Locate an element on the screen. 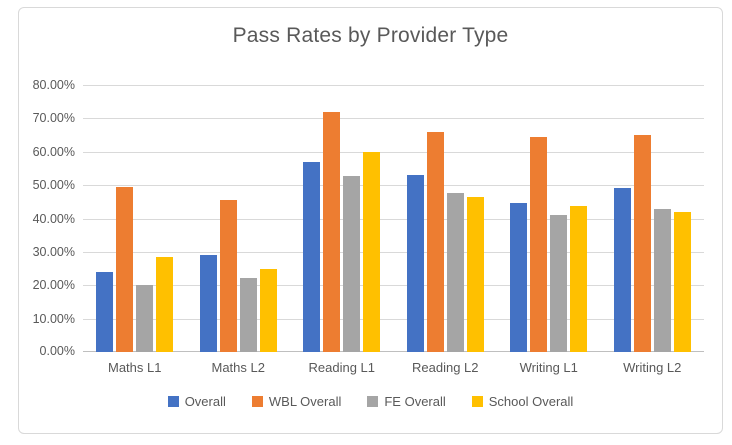 Image resolution: width=732 pixels, height=445 pixels. category-label: Writing L1 is located at coordinates (548, 367).